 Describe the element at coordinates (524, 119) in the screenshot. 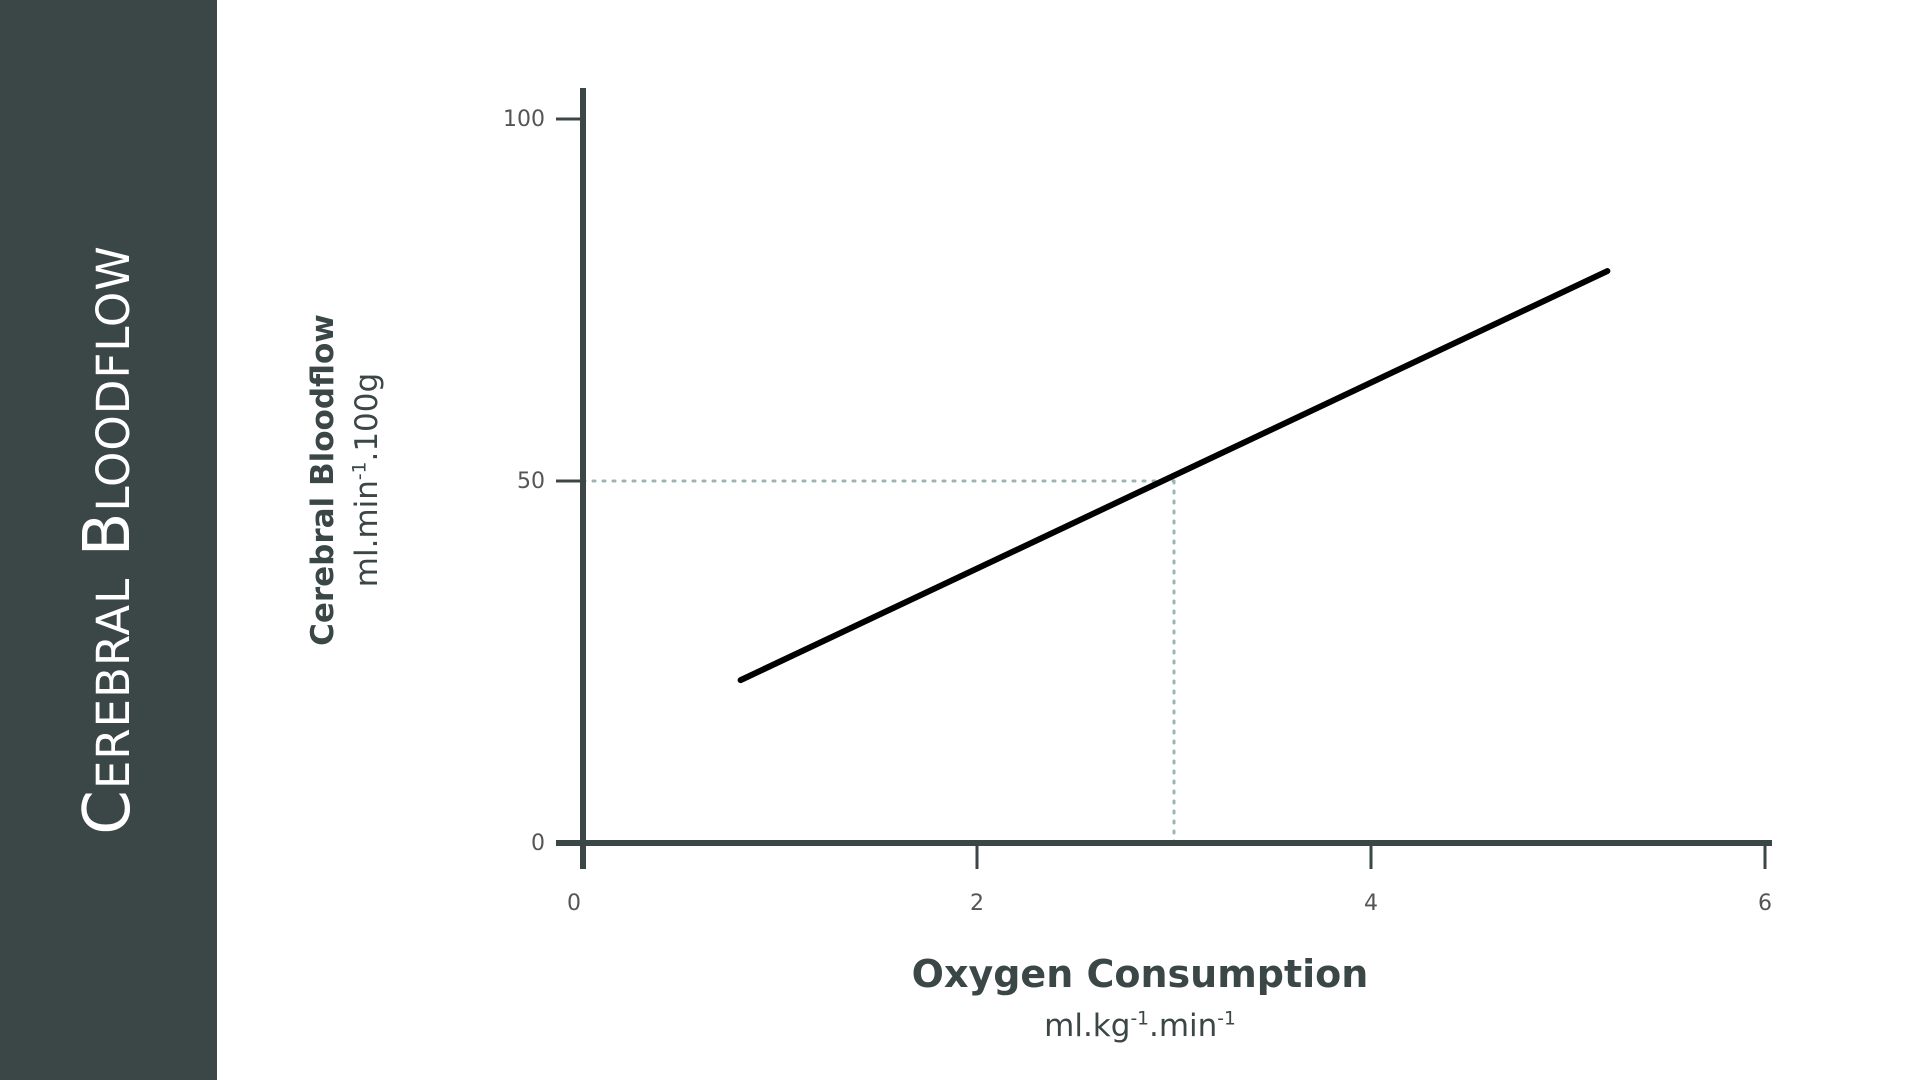

I see `y-tick-label-2: 100` at that location.